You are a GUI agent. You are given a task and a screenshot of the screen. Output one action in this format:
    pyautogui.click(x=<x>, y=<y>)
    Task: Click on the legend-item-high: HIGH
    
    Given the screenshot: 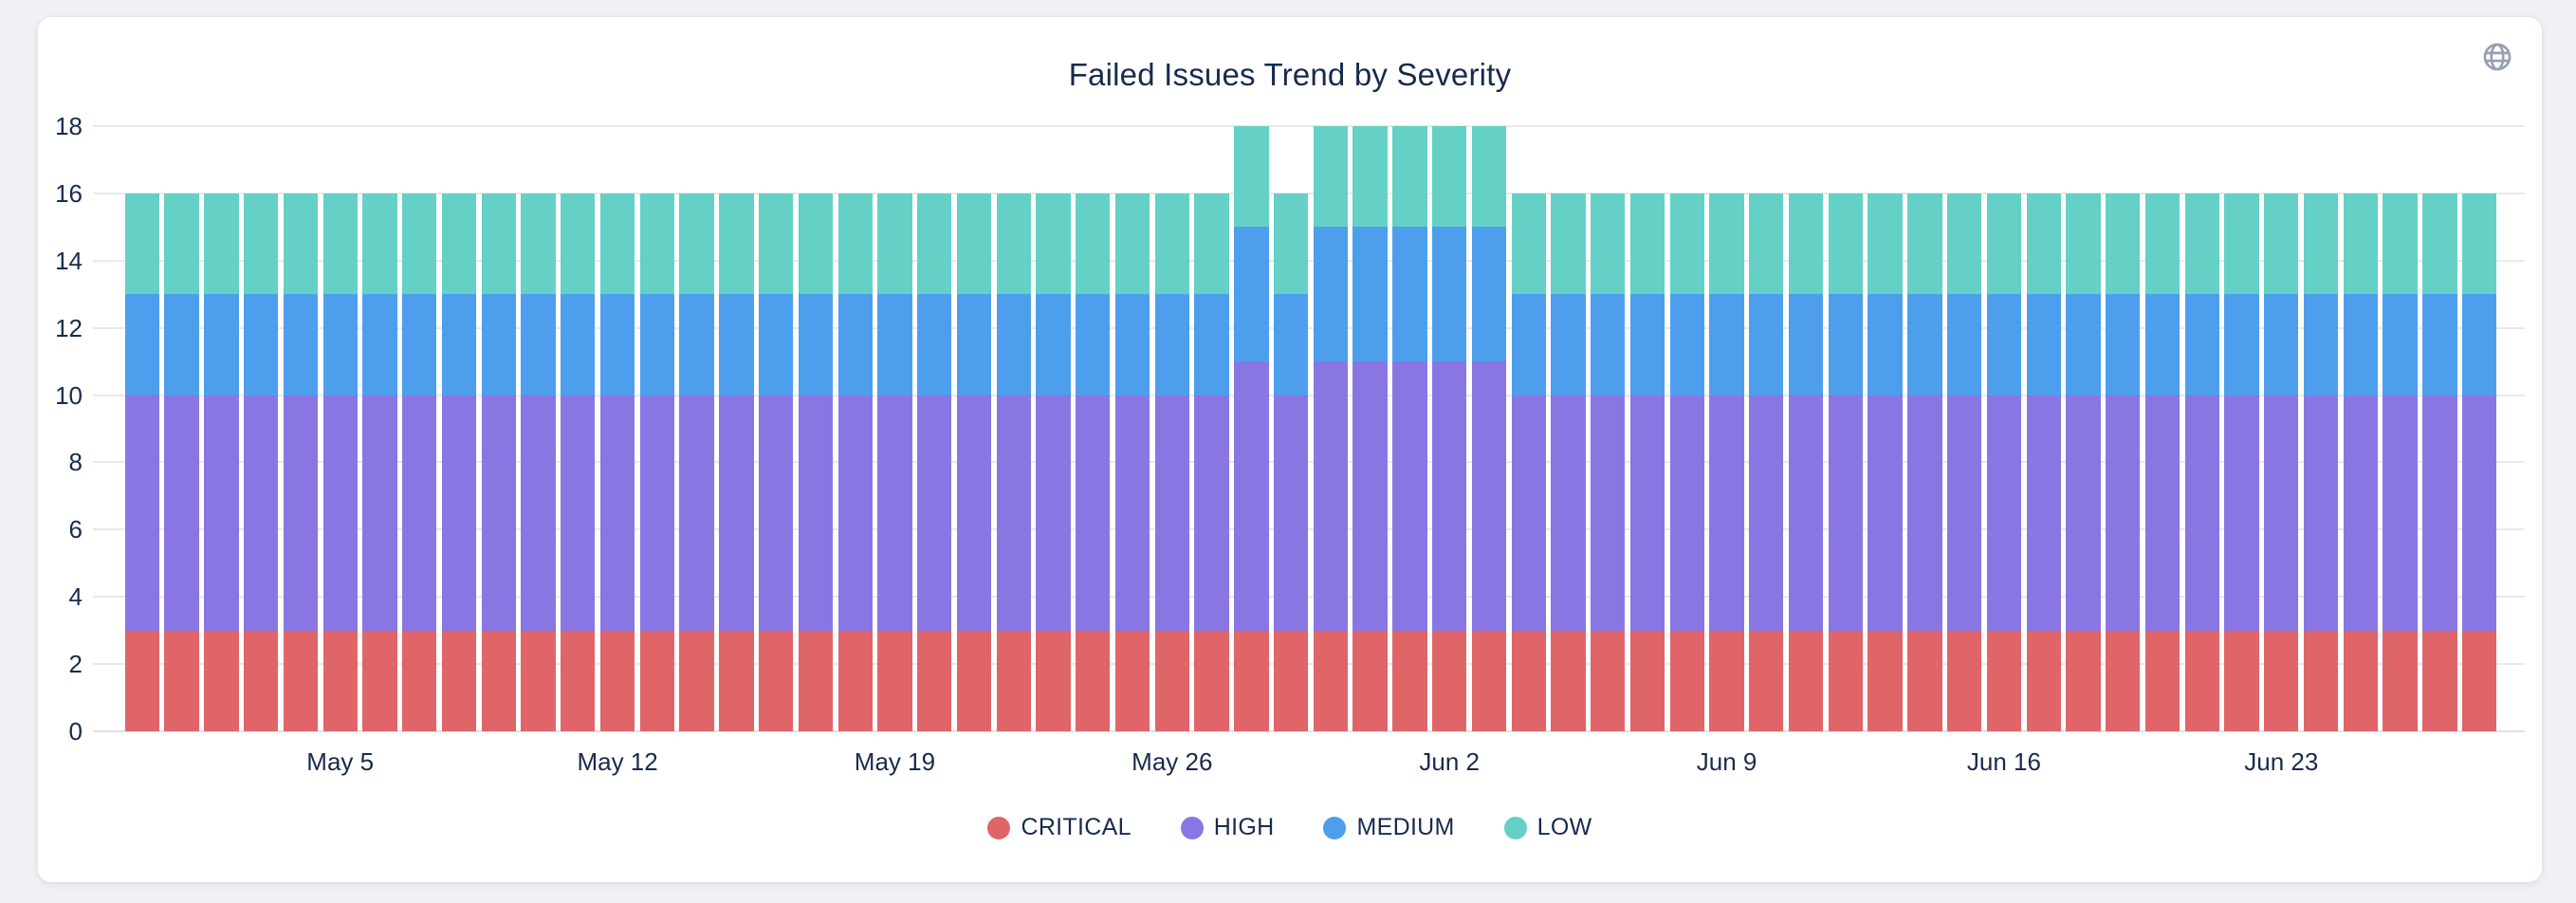 What is the action you would take?
    pyautogui.click(x=1227, y=828)
    